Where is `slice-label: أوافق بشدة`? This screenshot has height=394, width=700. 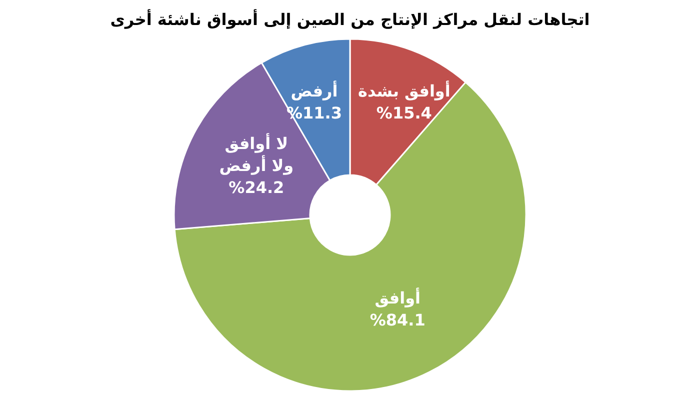 slice-label: أوافق بشدة is located at coordinates (404, 90).